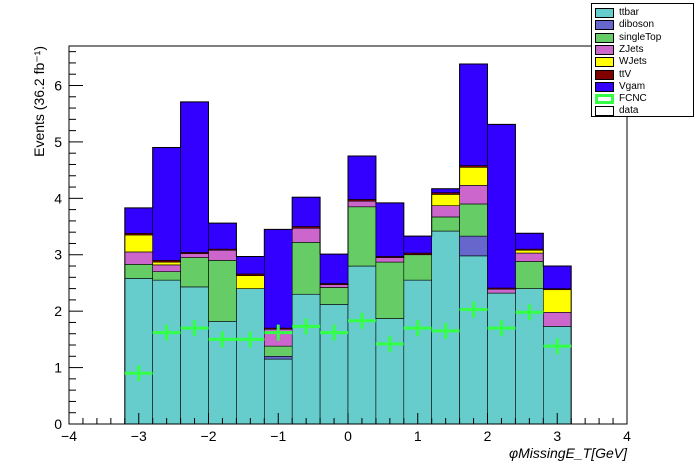 The image size is (696, 472). I want to click on x-tick-label: 2, so click(488, 436).